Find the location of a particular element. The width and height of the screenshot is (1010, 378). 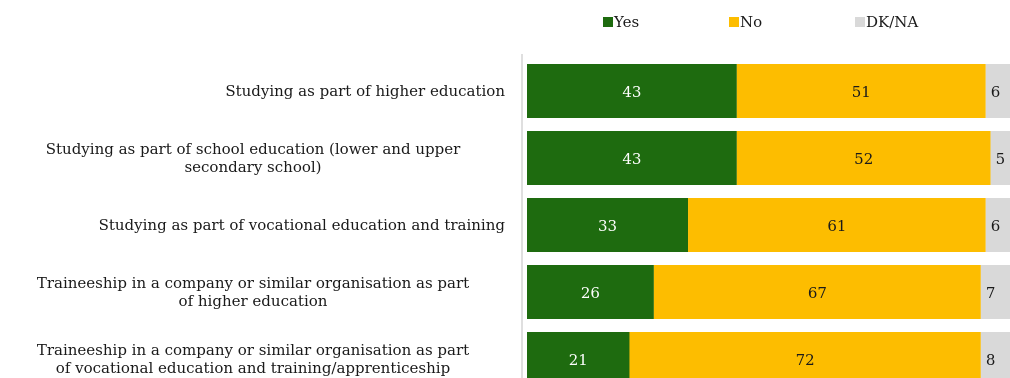

data-label-no: 67 is located at coordinates (817, 293).